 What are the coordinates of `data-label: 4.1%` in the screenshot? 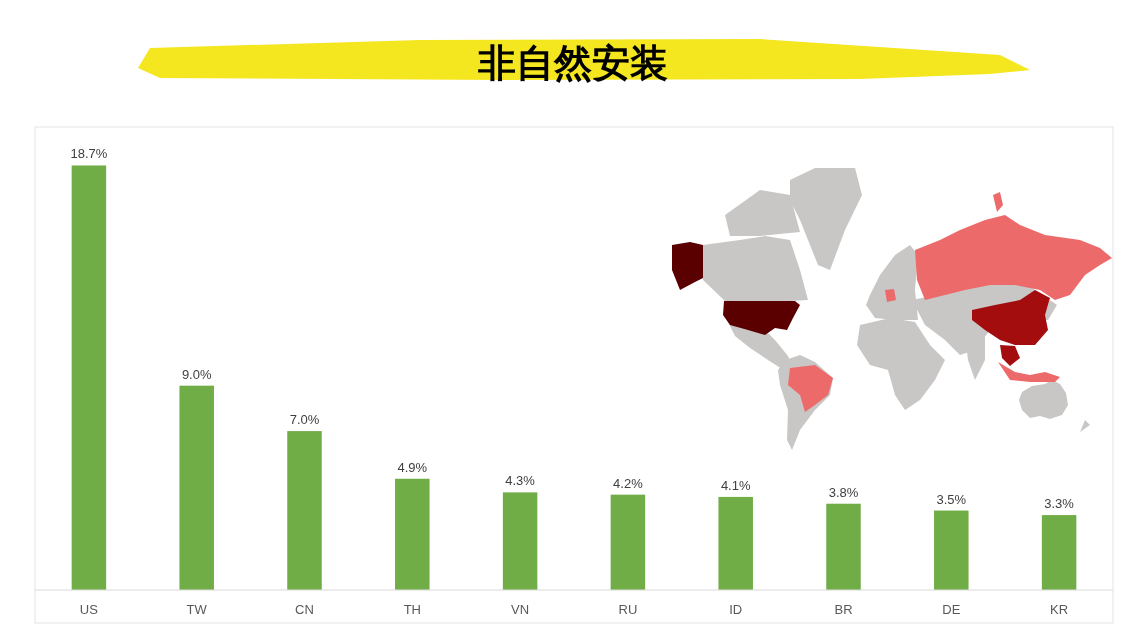 It's located at (735, 485).